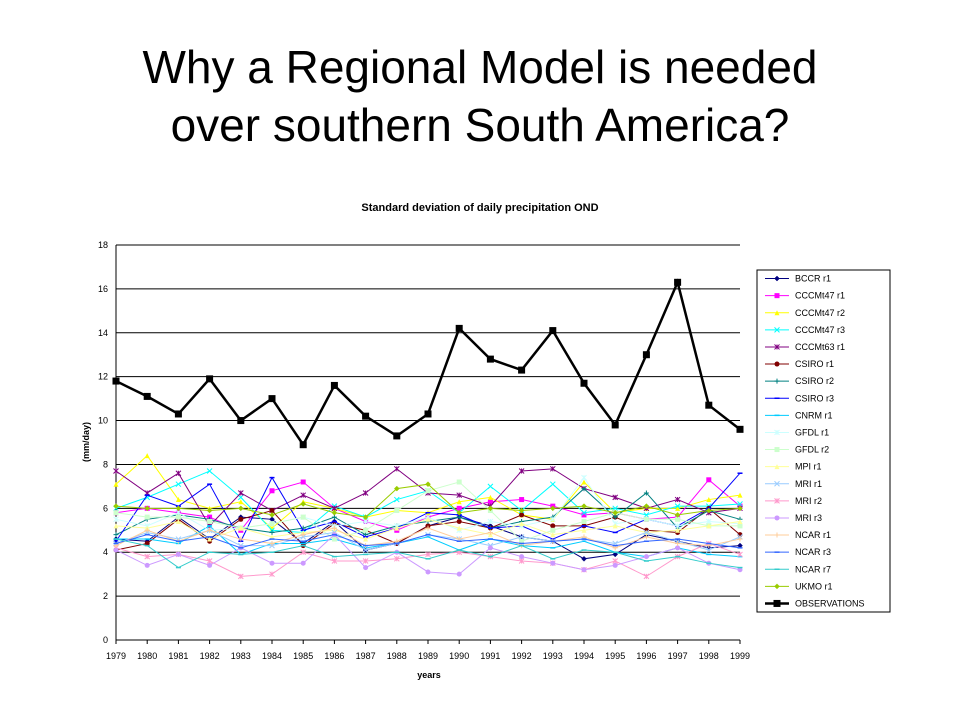 The height and width of the screenshot is (720, 960). What do you see at coordinates (798, 569) in the screenshot?
I see `legend-entry: NCAR r7` at bounding box center [798, 569].